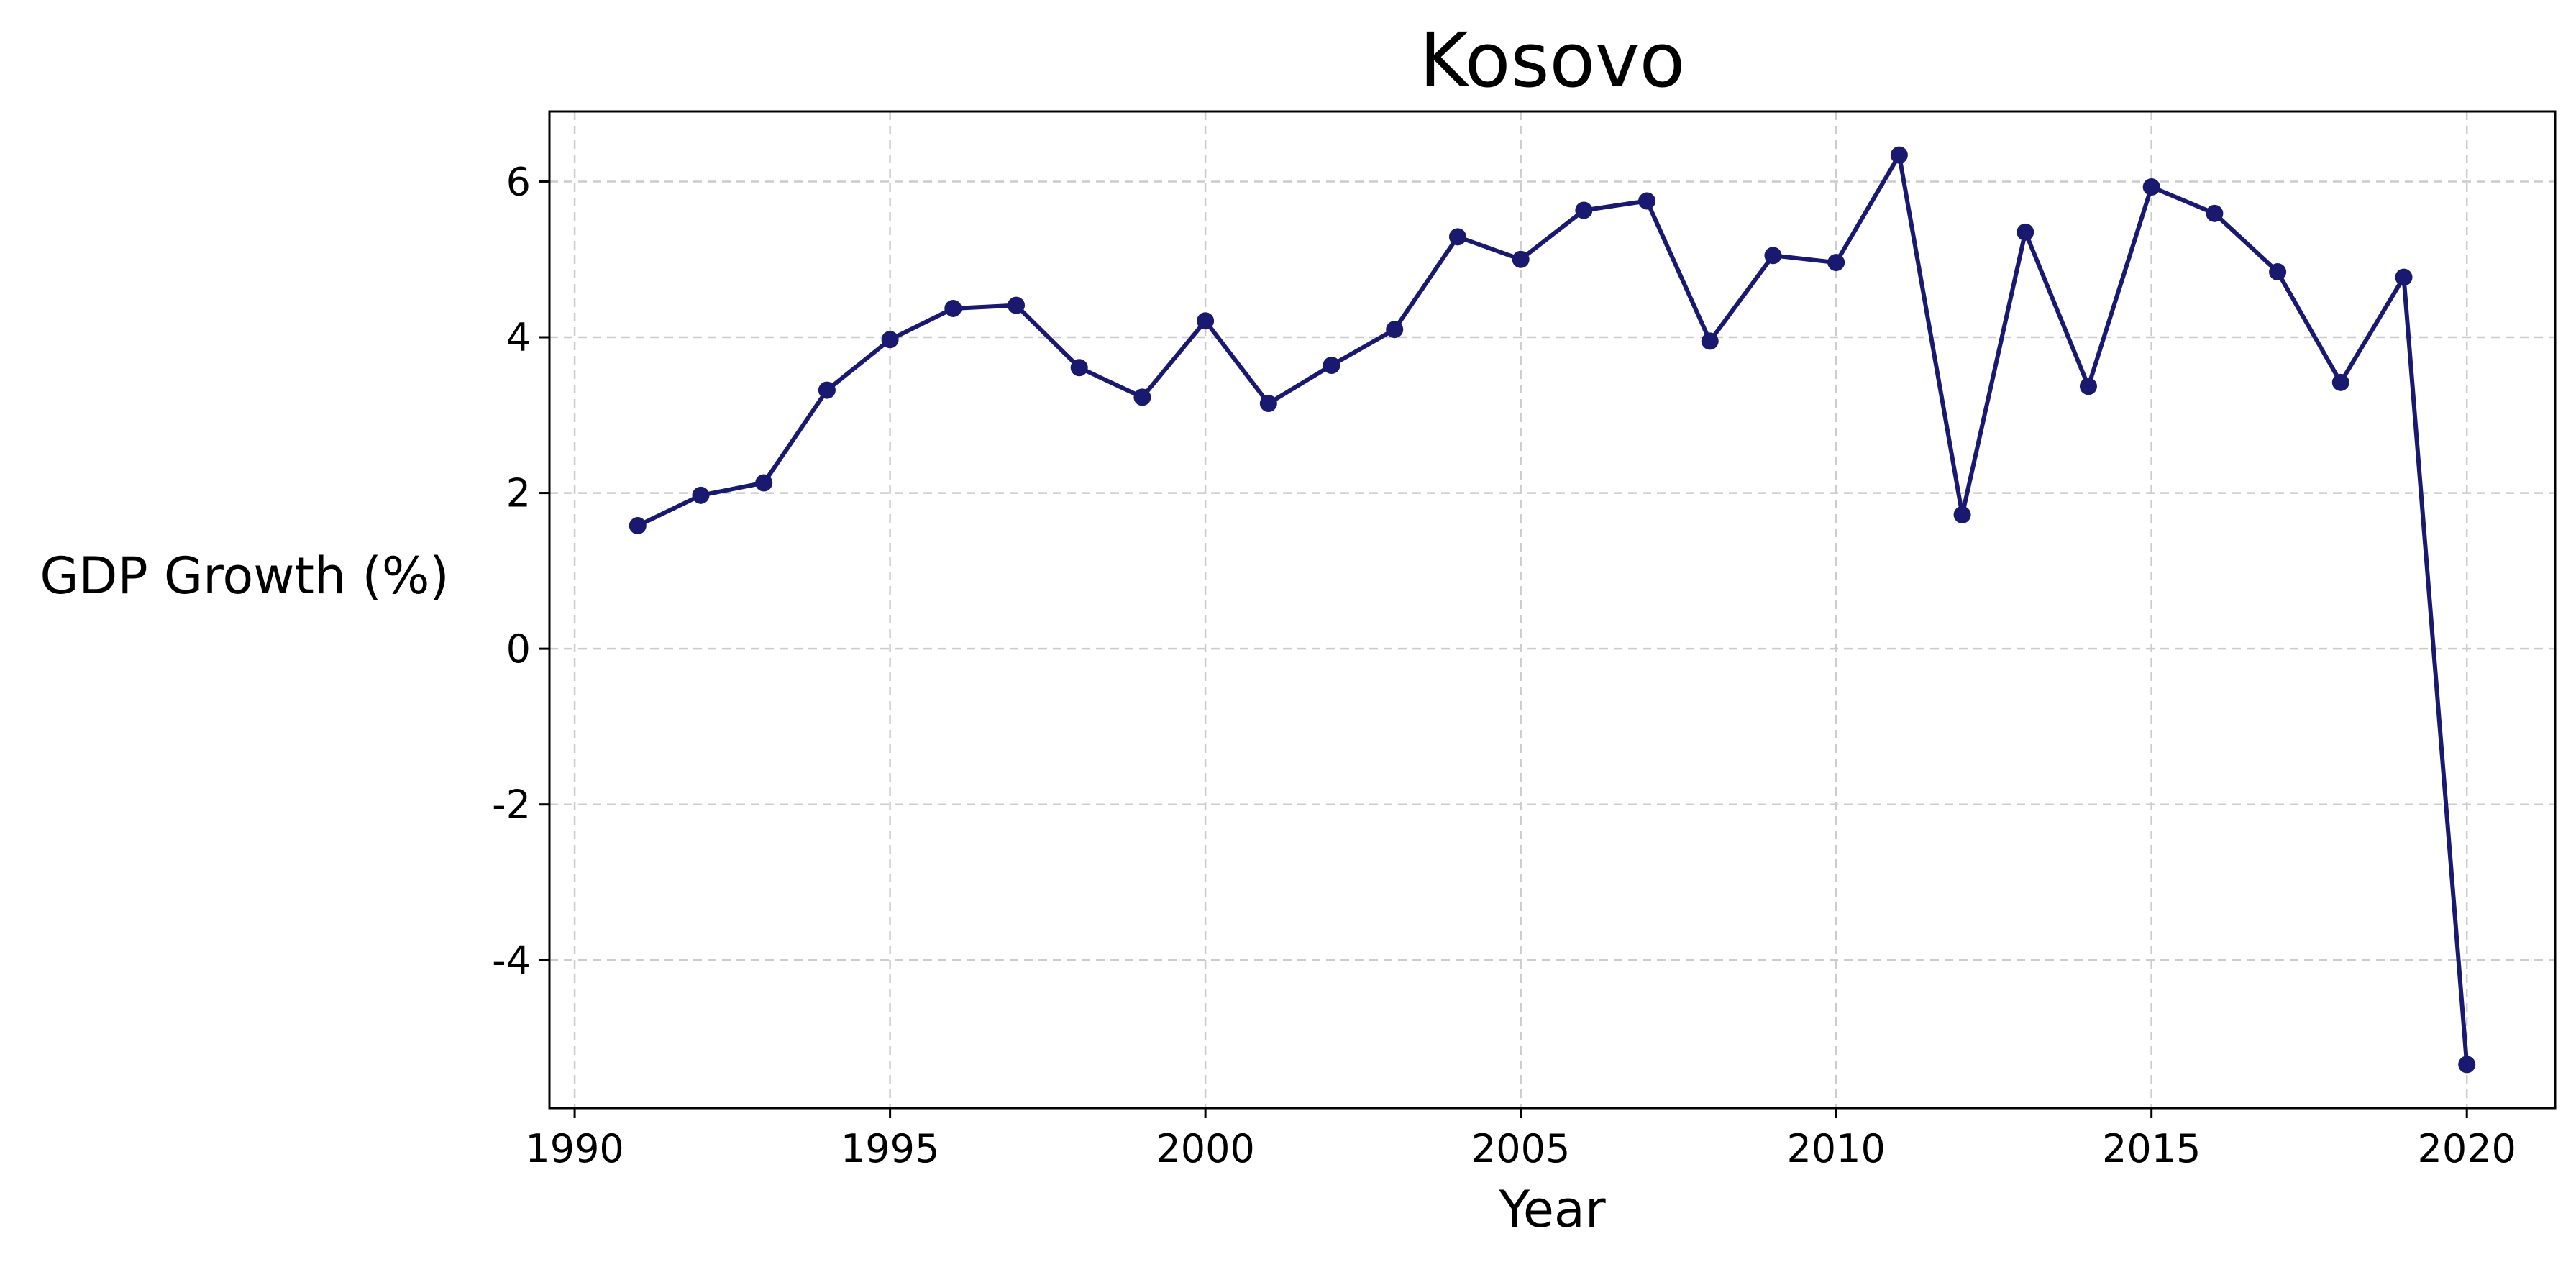 Image resolution: width=2576 pixels, height=1267 pixels. Describe the element at coordinates (518, 181) in the screenshot. I see `y-tick-label: 6` at that location.